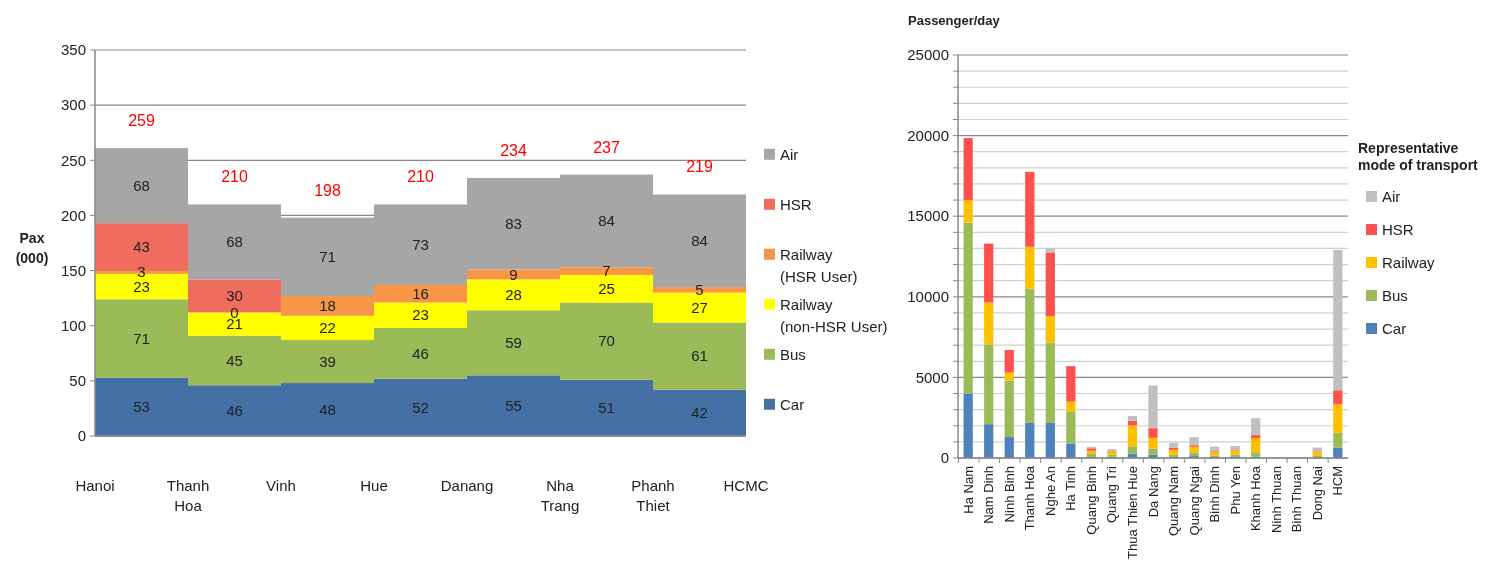 The width and height of the screenshot is (1501, 578). What do you see at coordinates (932, 377) in the screenshot?
I see `y-tick-label: 5000` at bounding box center [932, 377].